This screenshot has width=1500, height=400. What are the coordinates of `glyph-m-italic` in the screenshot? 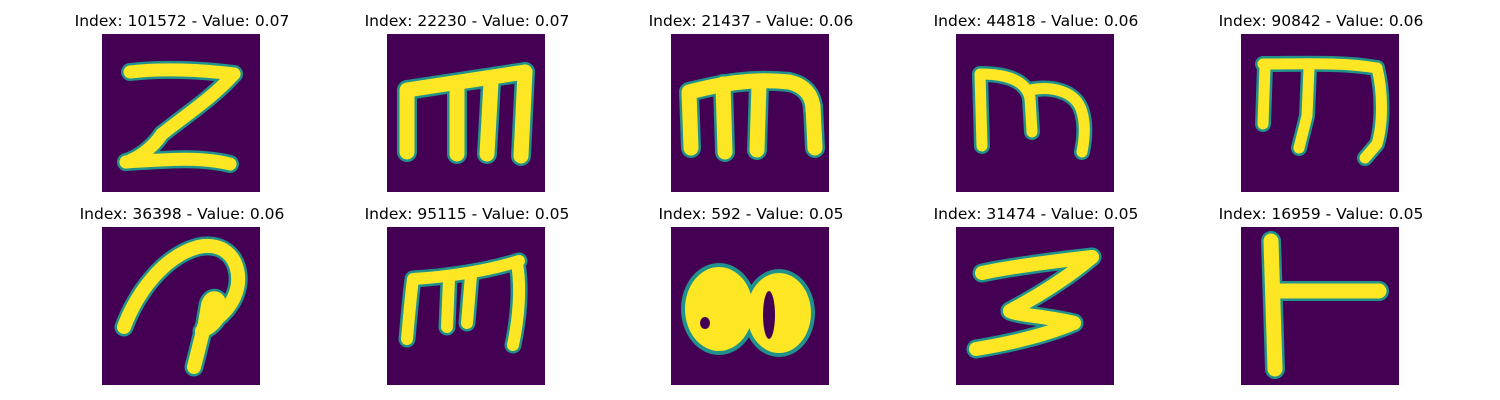 It's located at (1320, 113).